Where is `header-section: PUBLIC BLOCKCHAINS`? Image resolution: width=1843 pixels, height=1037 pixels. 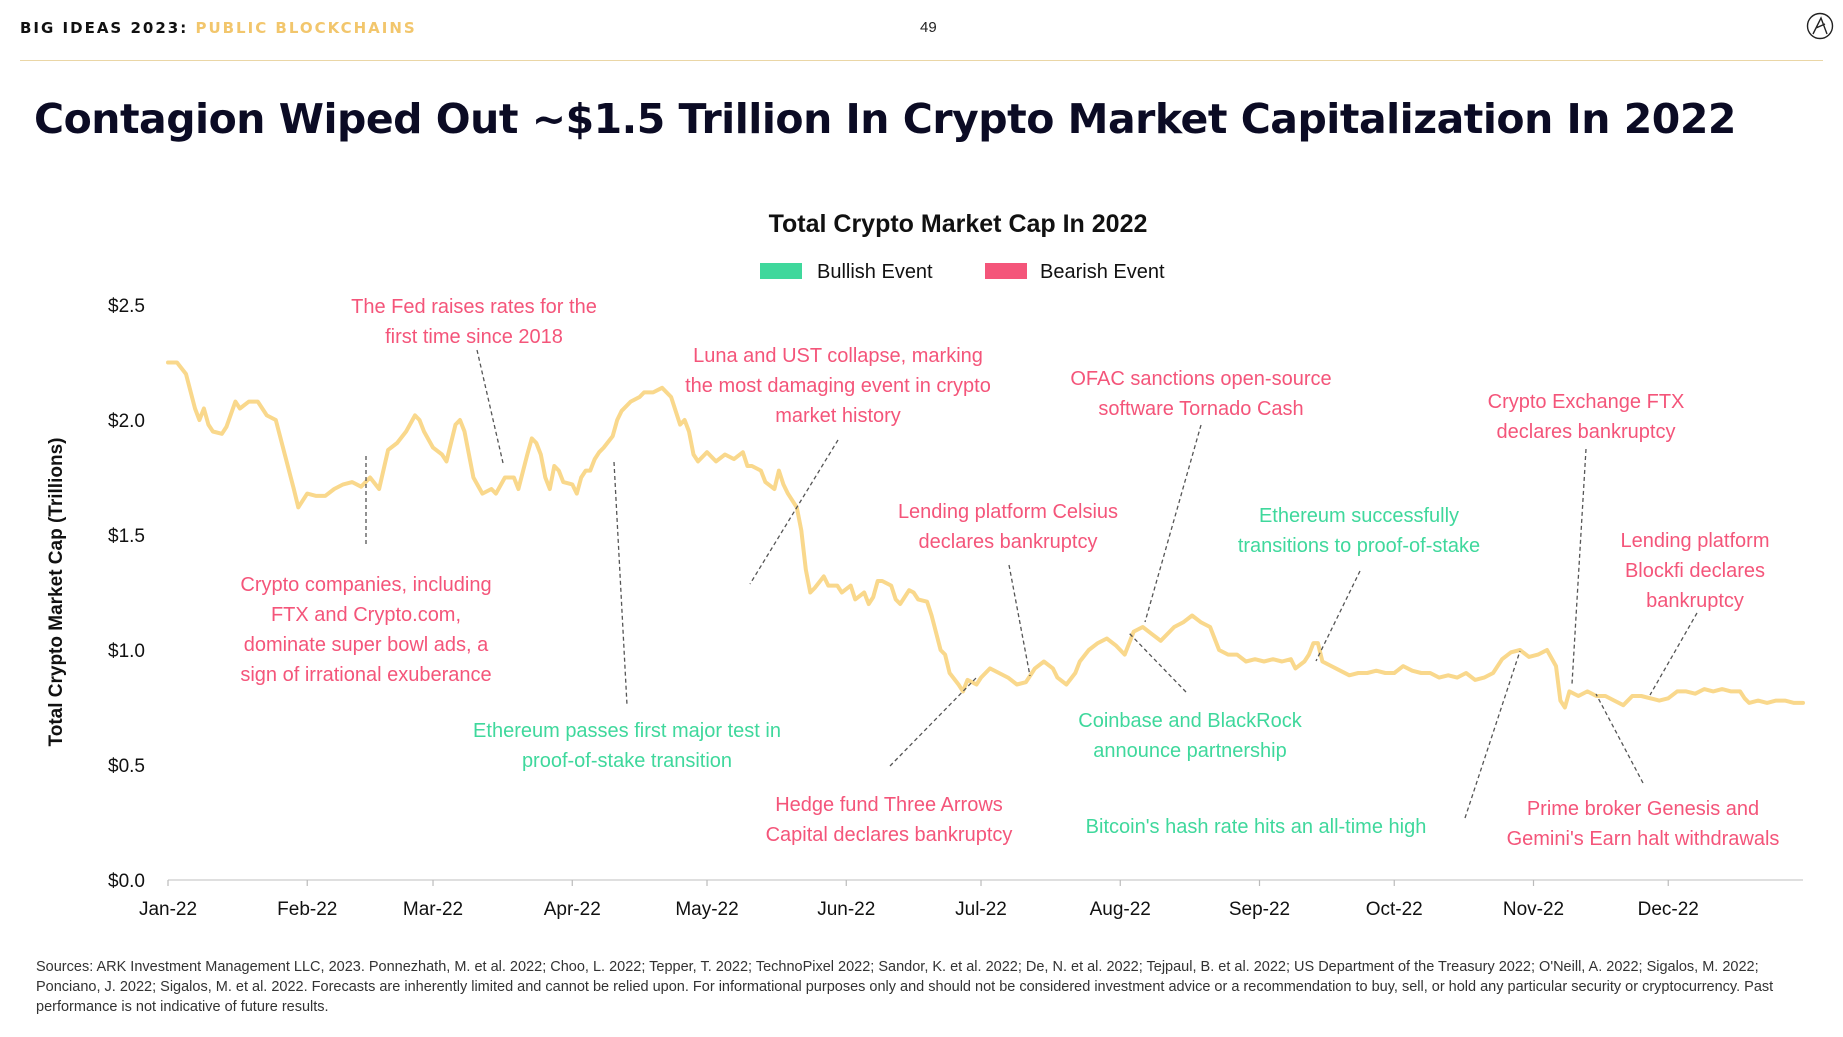 header-section: PUBLIC BLOCKCHAINS is located at coordinates (306, 28).